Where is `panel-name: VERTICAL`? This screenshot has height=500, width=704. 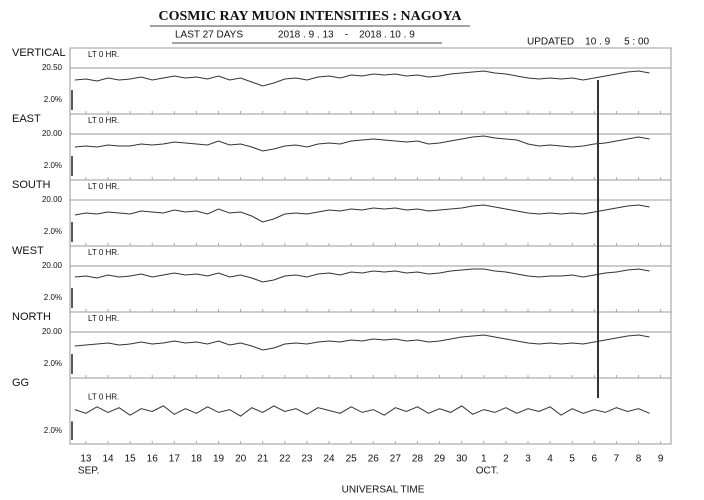
panel-name: VERTICAL is located at coordinates (39, 53).